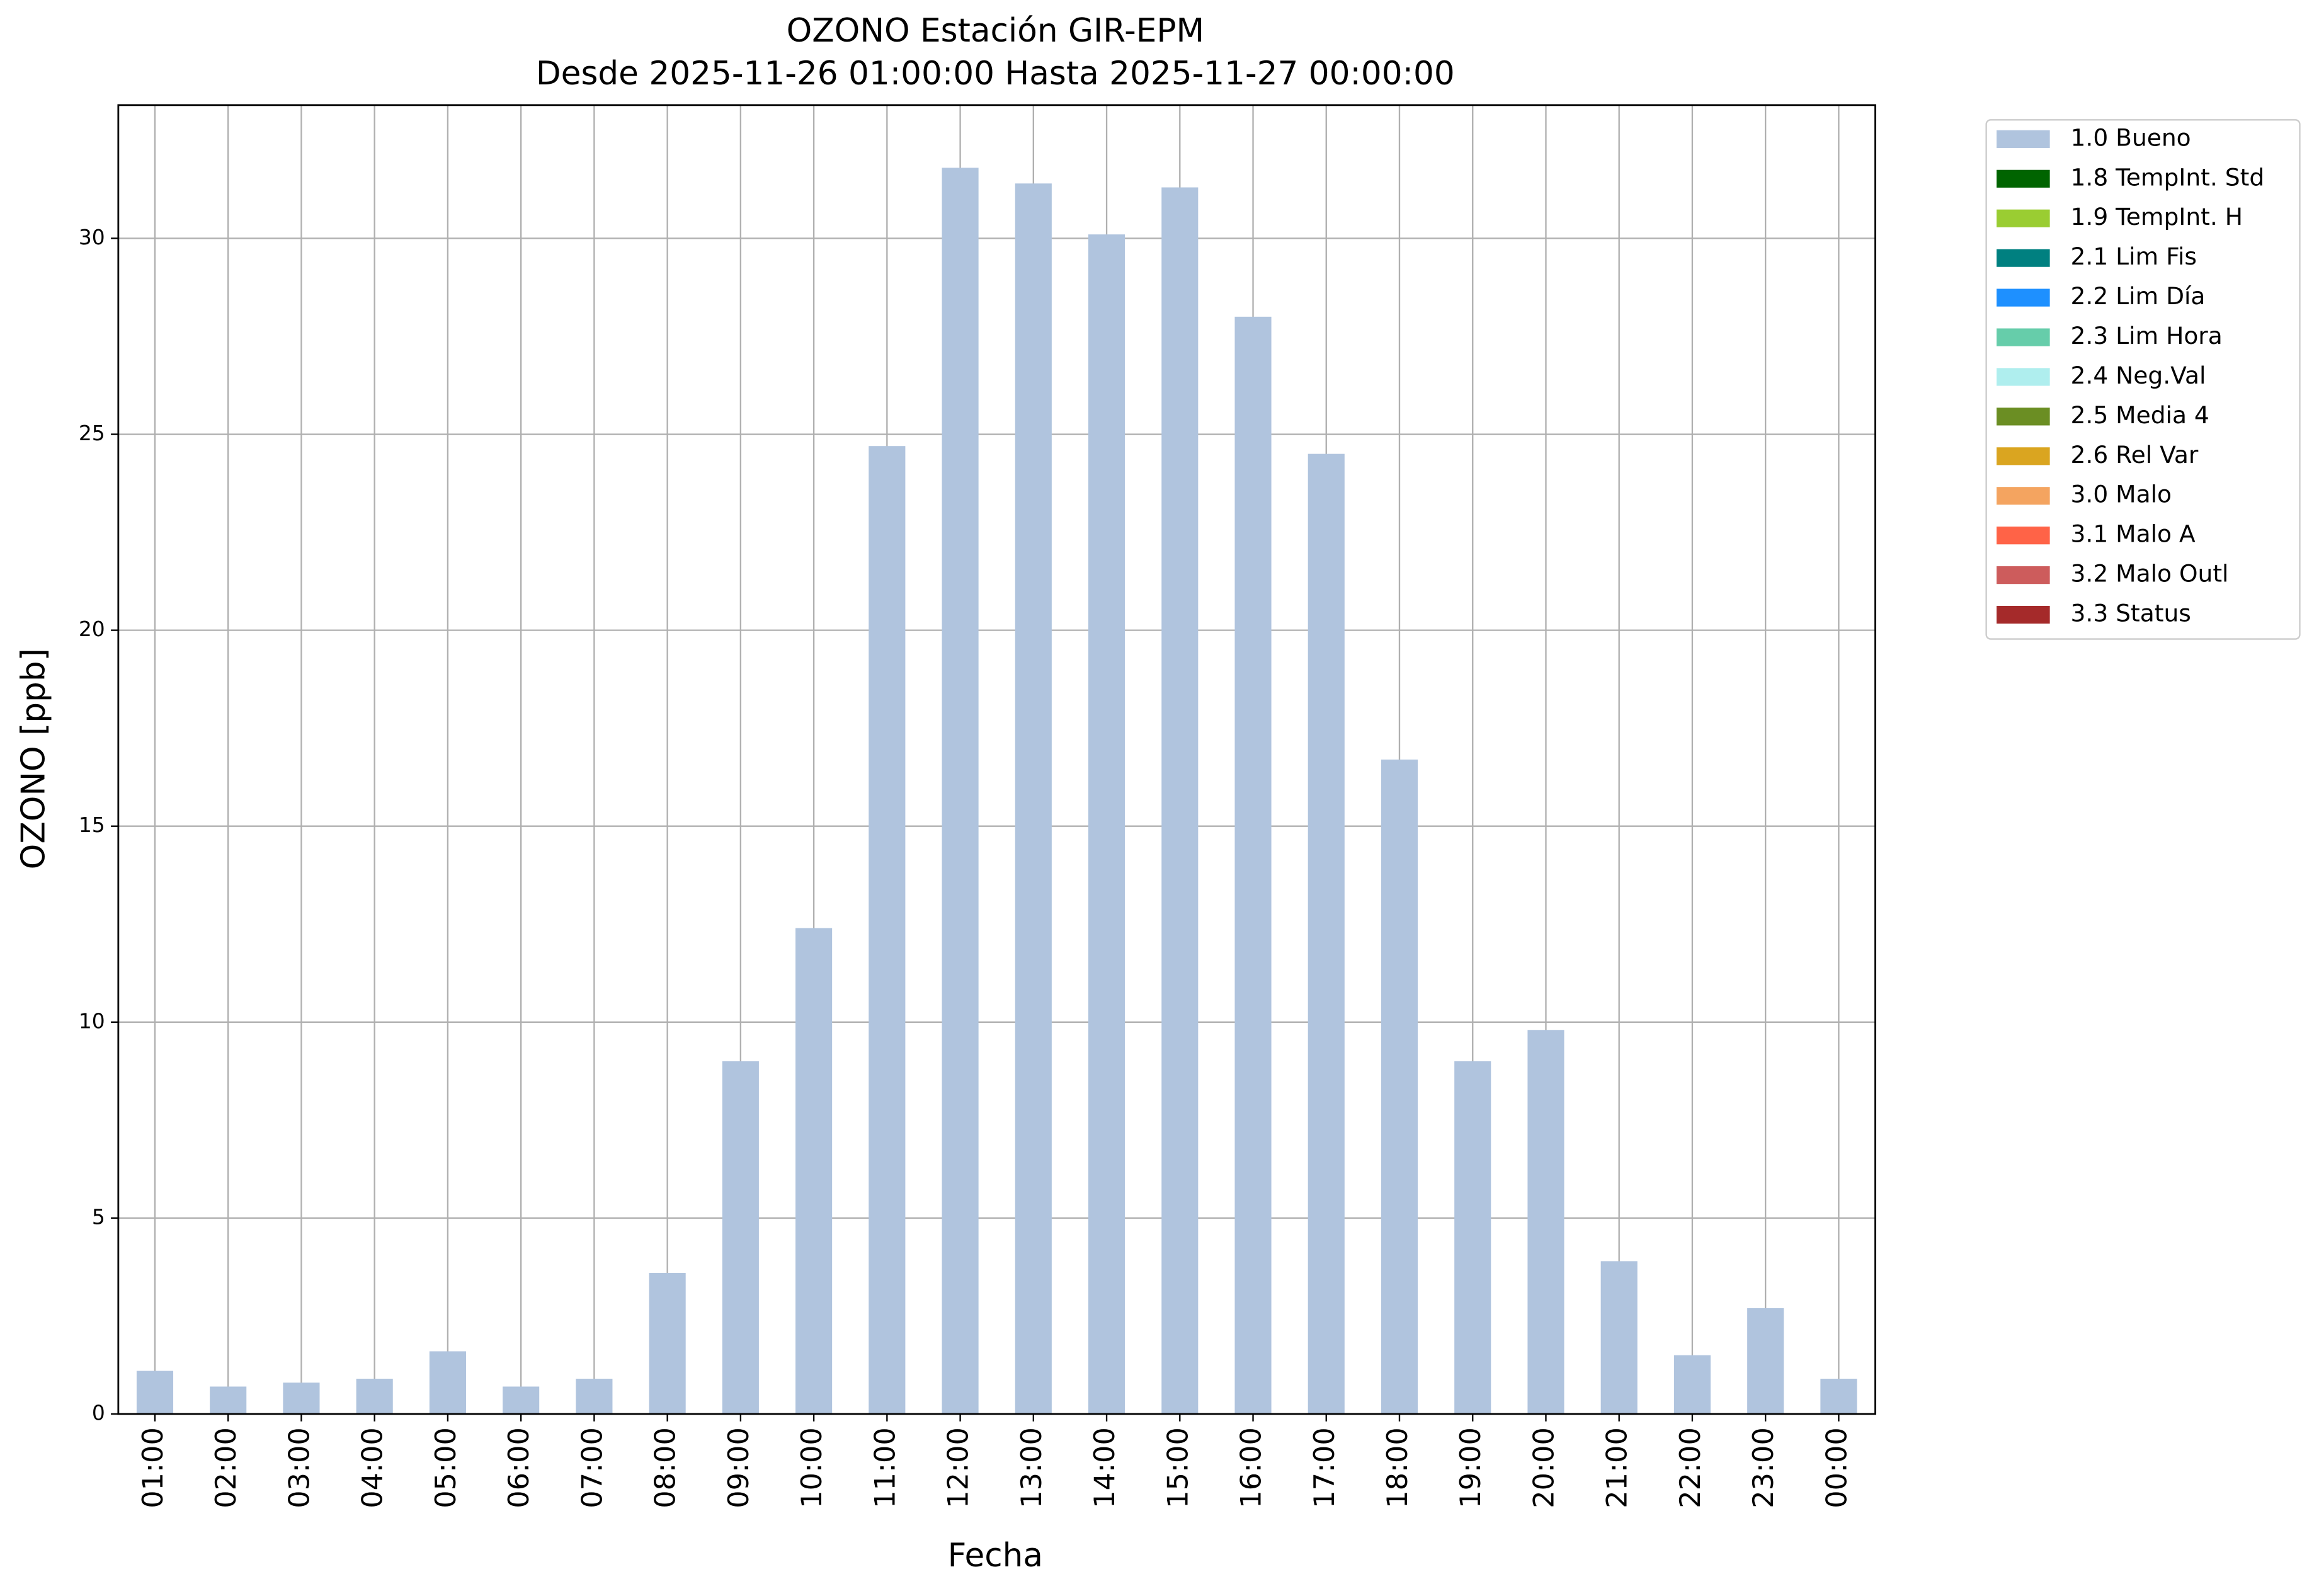 The width and height of the screenshot is (2319, 1596). Describe the element at coordinates (92, 237) in the screenshot. I see `y-tick-label: 30` at that location.